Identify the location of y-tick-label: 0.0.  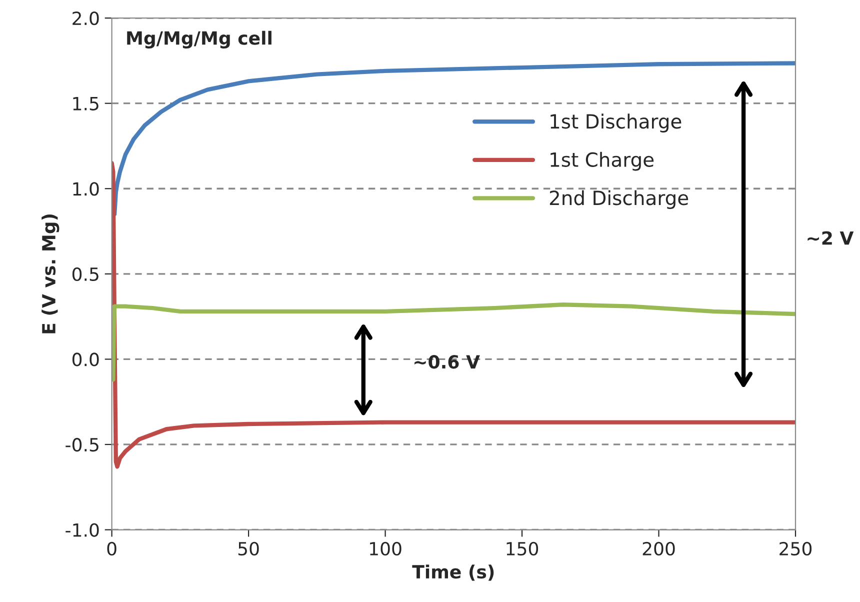
(85, 359).